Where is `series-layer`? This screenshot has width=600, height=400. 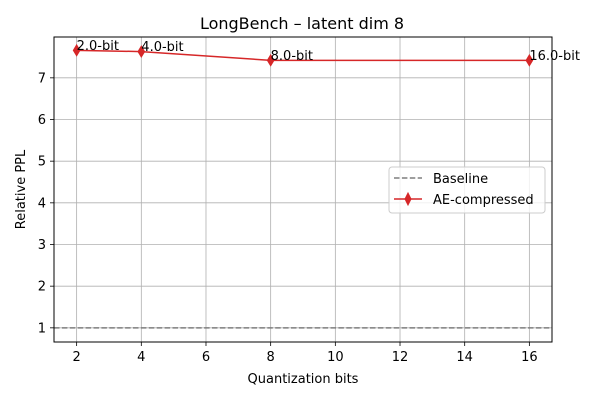 series-layer is located at coordinates (303, 55).